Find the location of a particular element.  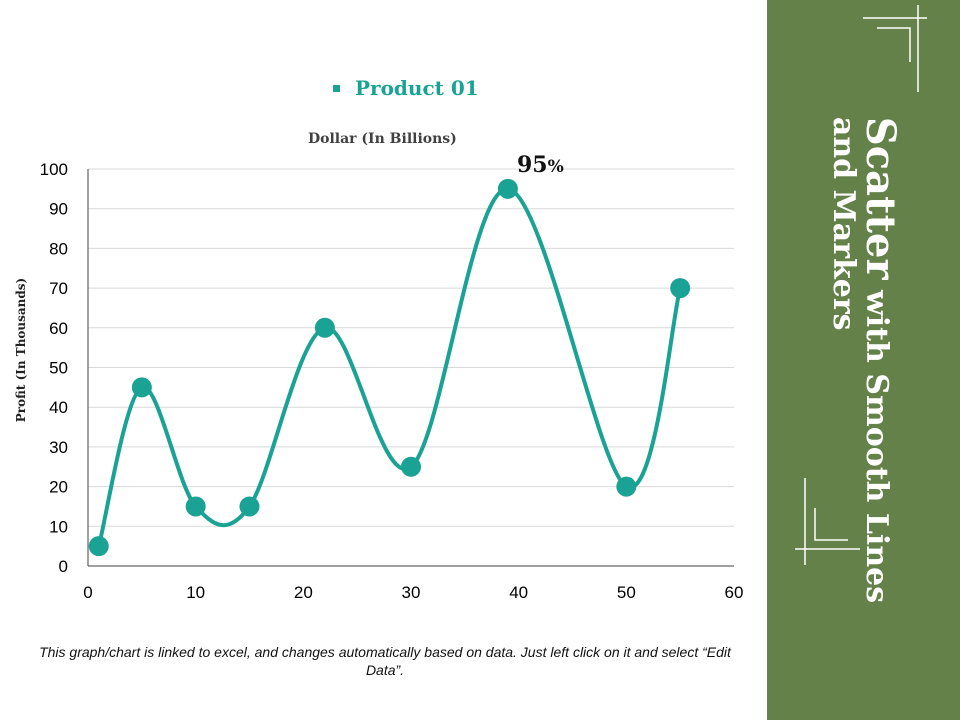

side-title-line2: and Markers is located at coordinates (843, 223).